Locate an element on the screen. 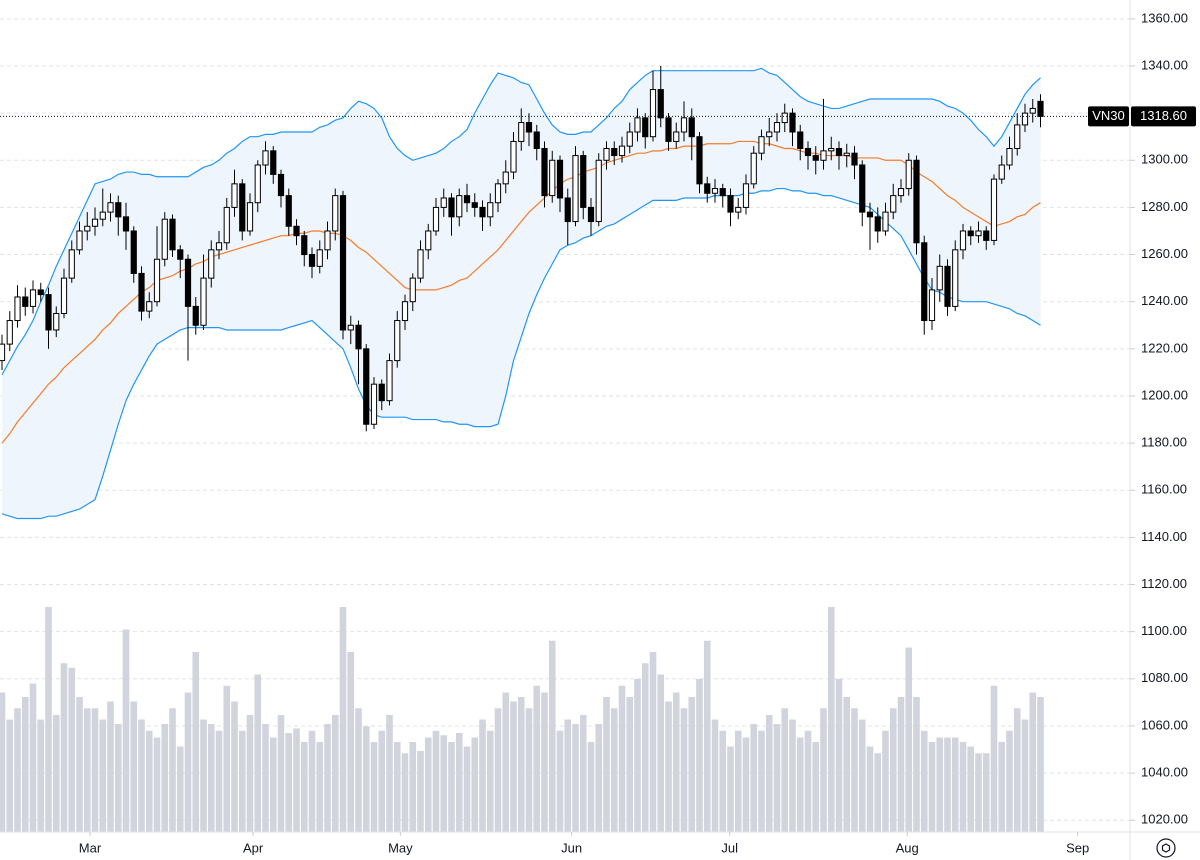 The image size is (1200, 860). settings-button is located at coordinates (1166, 848).